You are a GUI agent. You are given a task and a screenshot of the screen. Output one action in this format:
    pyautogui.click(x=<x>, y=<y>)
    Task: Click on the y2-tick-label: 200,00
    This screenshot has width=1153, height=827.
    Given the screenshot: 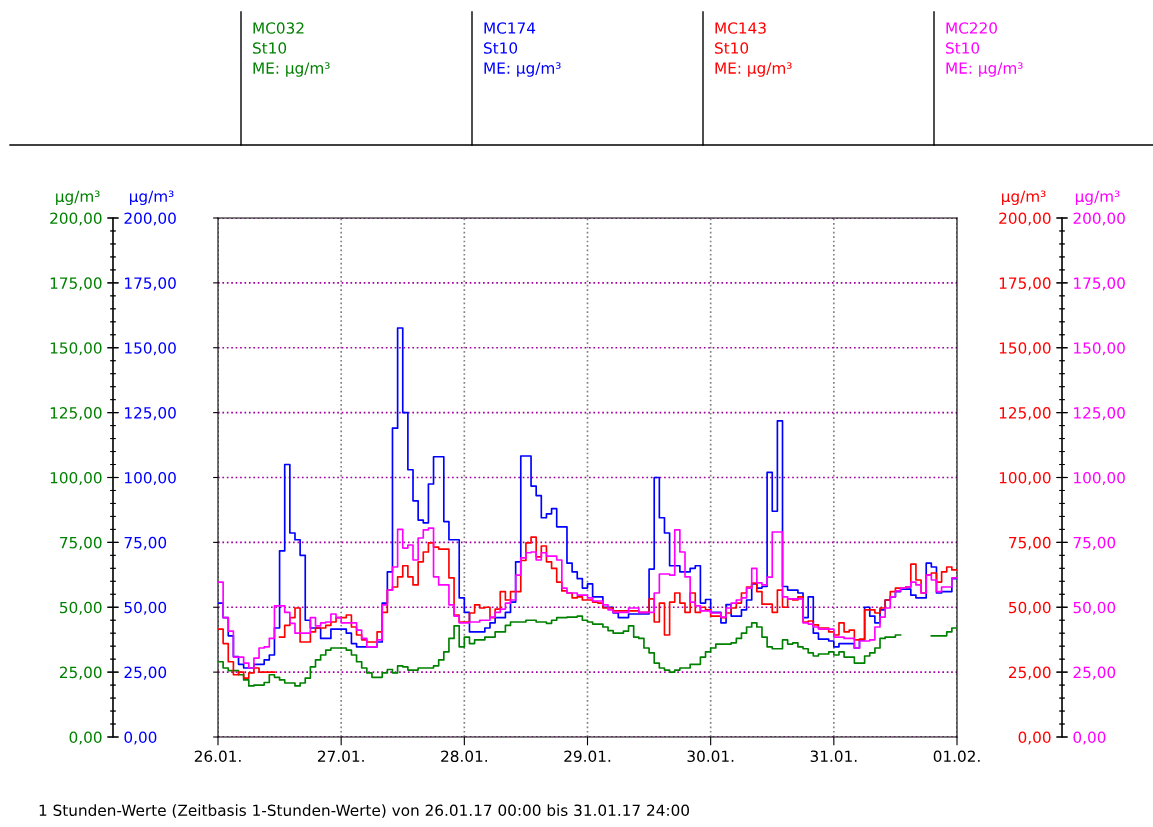 What is the action you would take?
    pyautogui.click(x=1025, y=219)
    